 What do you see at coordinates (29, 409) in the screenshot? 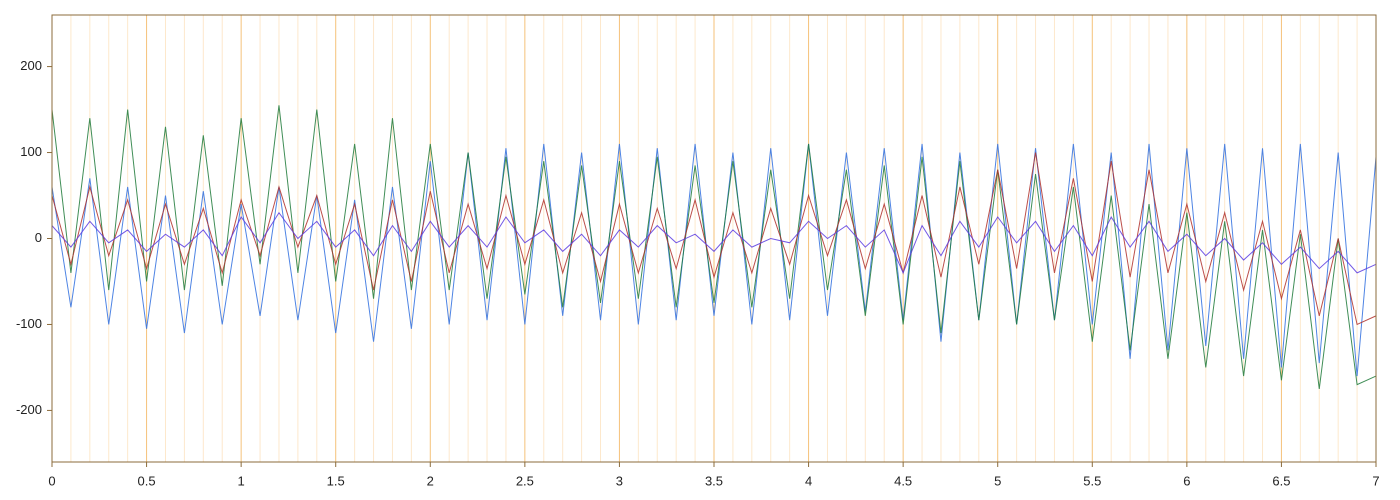
I see `y-tick-label: -200` at bounding box center [29, 409].